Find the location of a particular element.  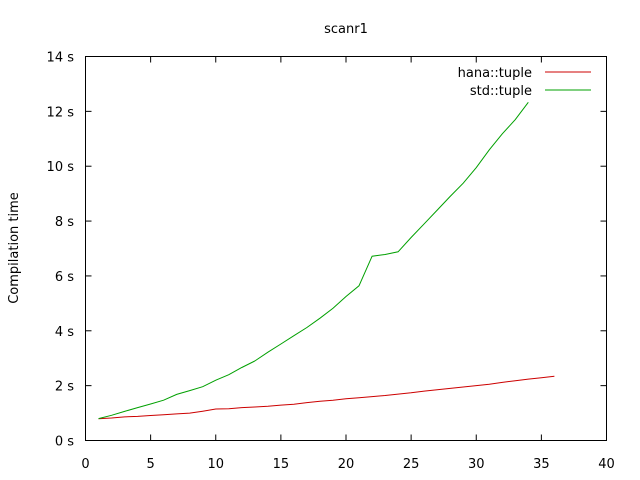

x-tick-label: 5 is located at coordinates (150, 464).